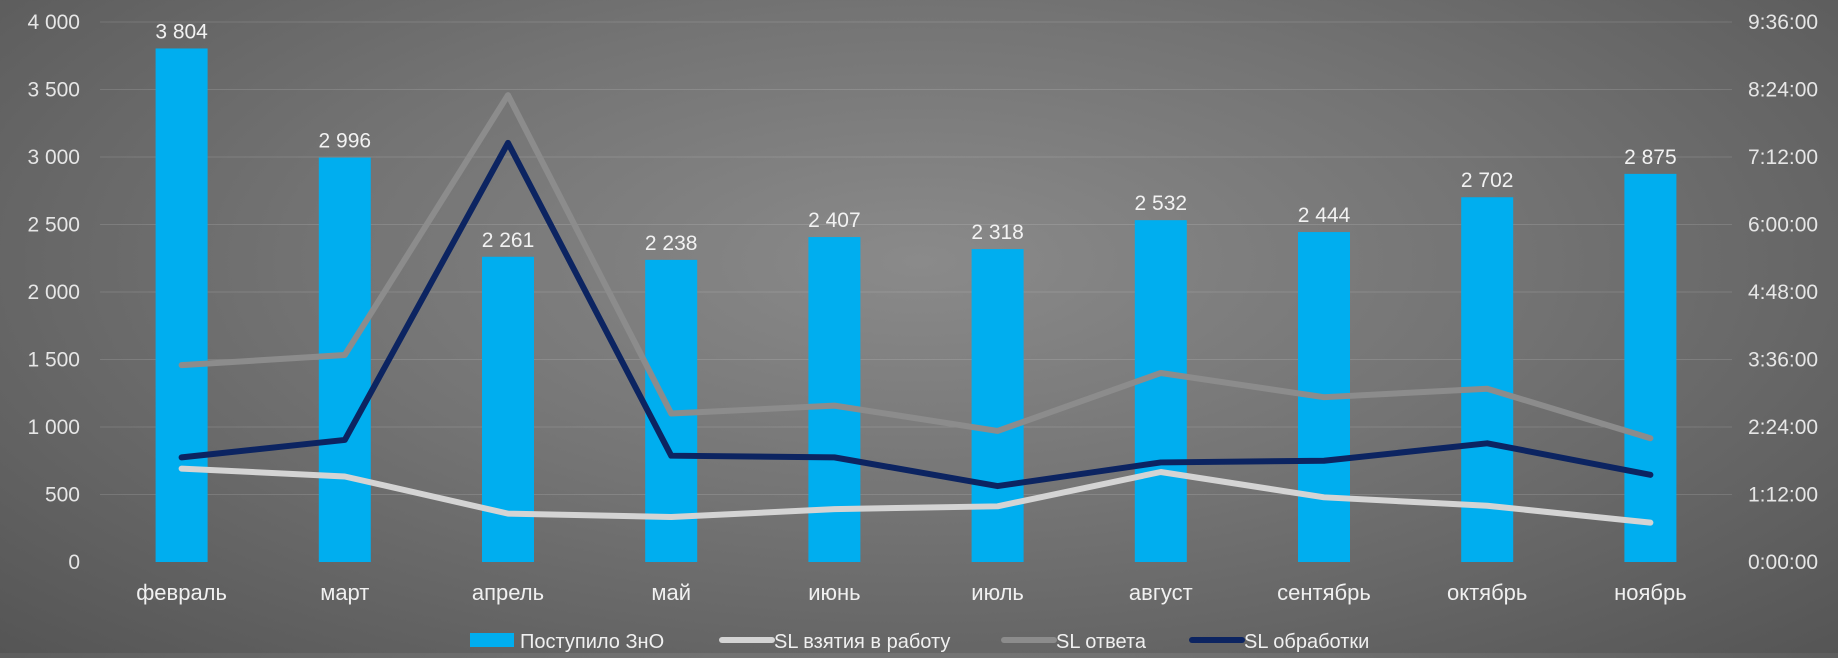  Describe the element at coordinates (181, 592) in the screenshot. I see `x-category-label: февраль` at that location.